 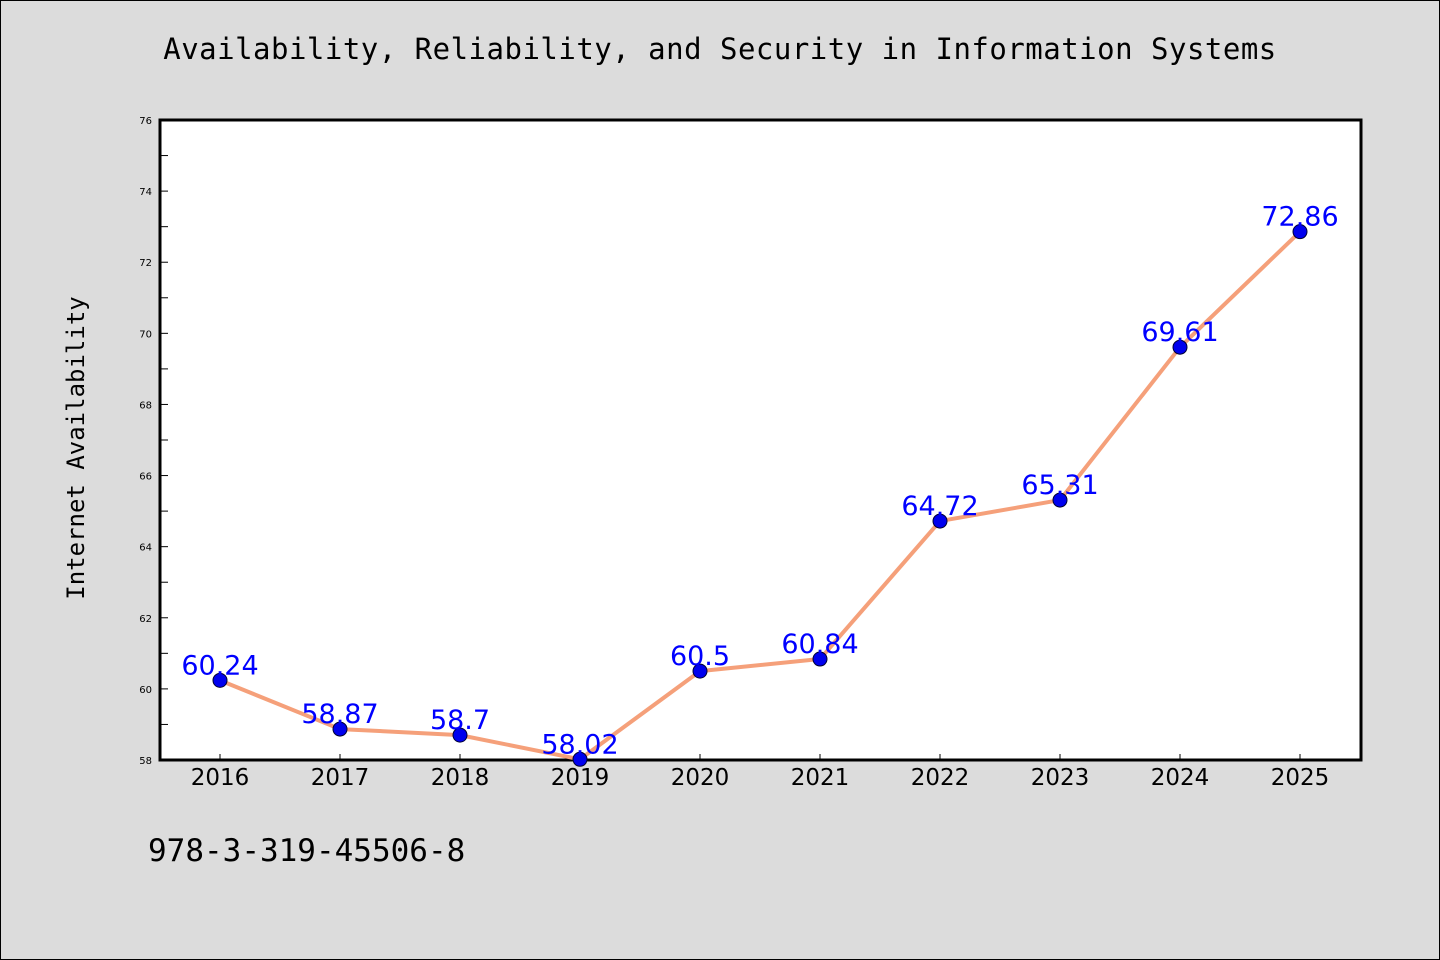 I want to click on x-tick-label: 2018, so click(x=460, y=778).